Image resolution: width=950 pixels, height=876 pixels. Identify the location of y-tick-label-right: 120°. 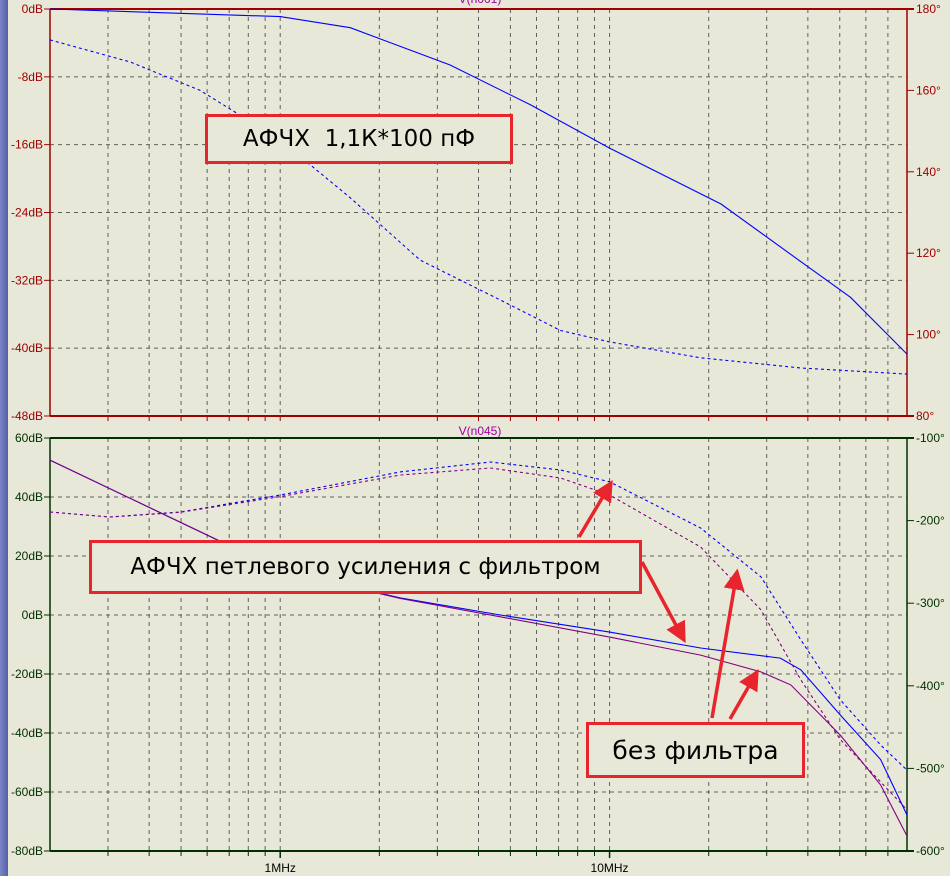
(928, 253).